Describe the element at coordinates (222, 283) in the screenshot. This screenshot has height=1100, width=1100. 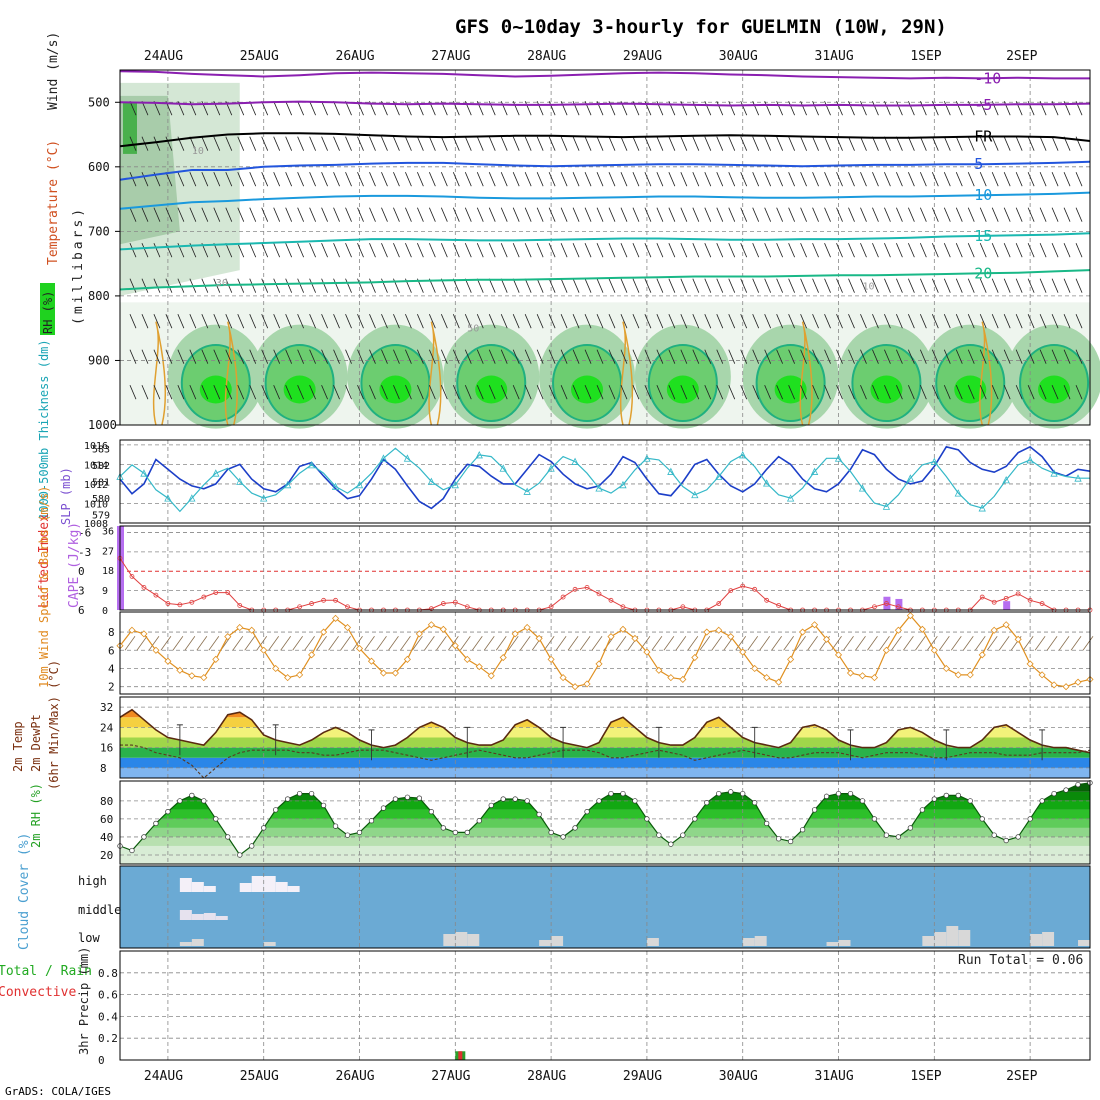
I see `rh-contour-label: 30` at that location.